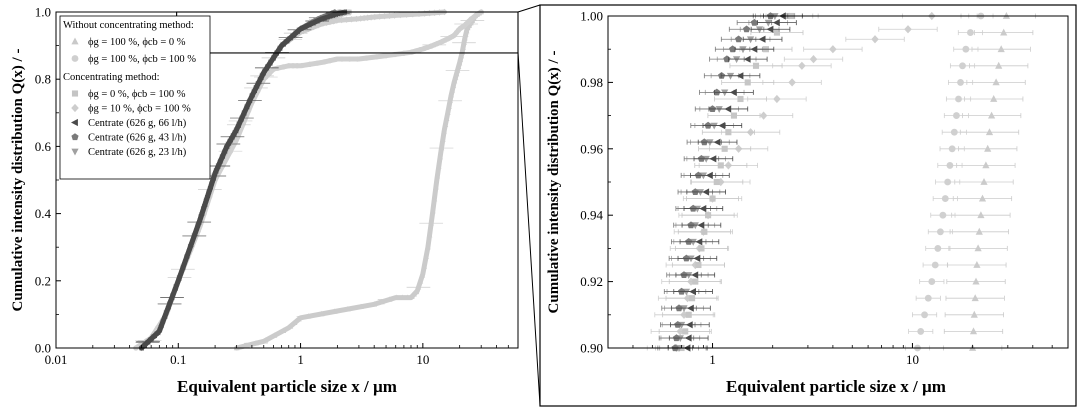 The height and width of the screenshot is (412, 1080). What do you see at coordinates (43, 280) in the screenshot?
I see `overview-y-tick-label: 0.2` at bounding box center [43, 280].